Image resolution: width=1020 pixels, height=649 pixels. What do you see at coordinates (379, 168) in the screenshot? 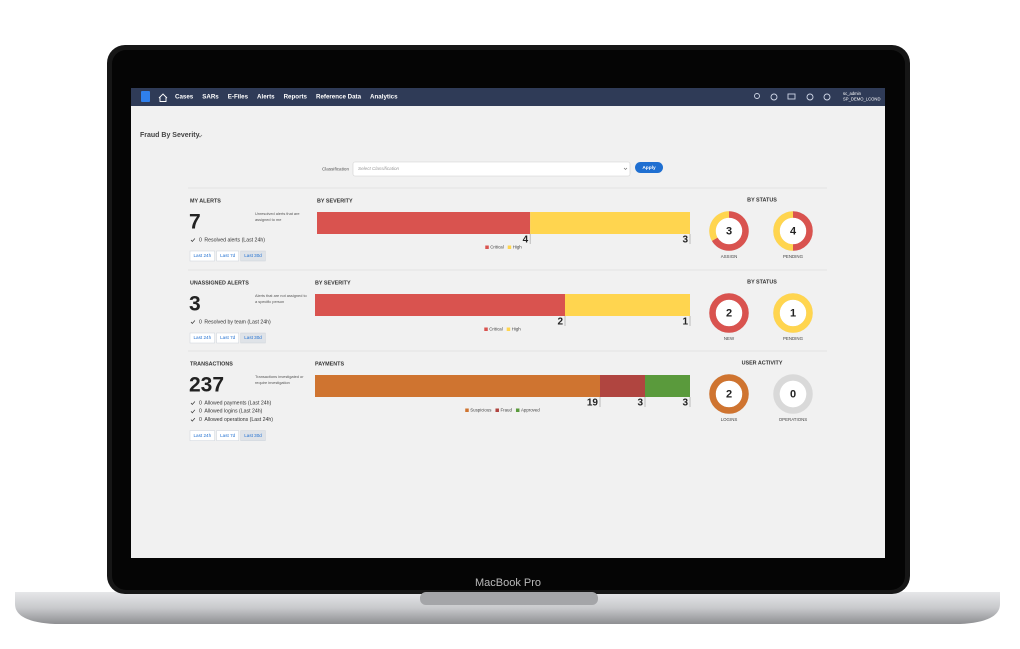
I see `filter-placeholder: Select Classification` at bounding box center [379, 168].